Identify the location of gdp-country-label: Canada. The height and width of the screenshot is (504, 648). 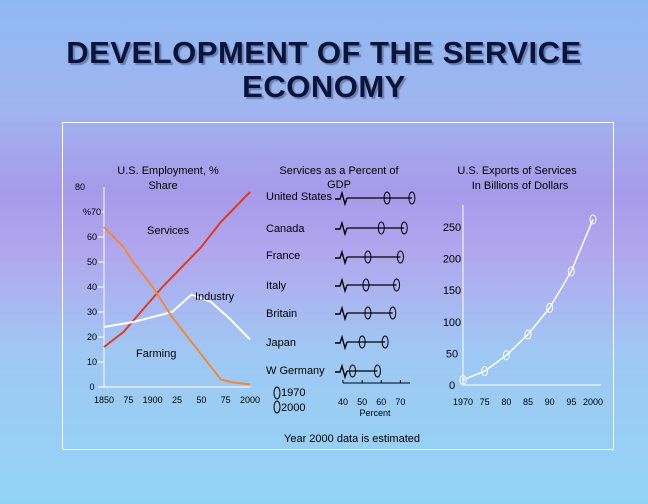
(285, 229).